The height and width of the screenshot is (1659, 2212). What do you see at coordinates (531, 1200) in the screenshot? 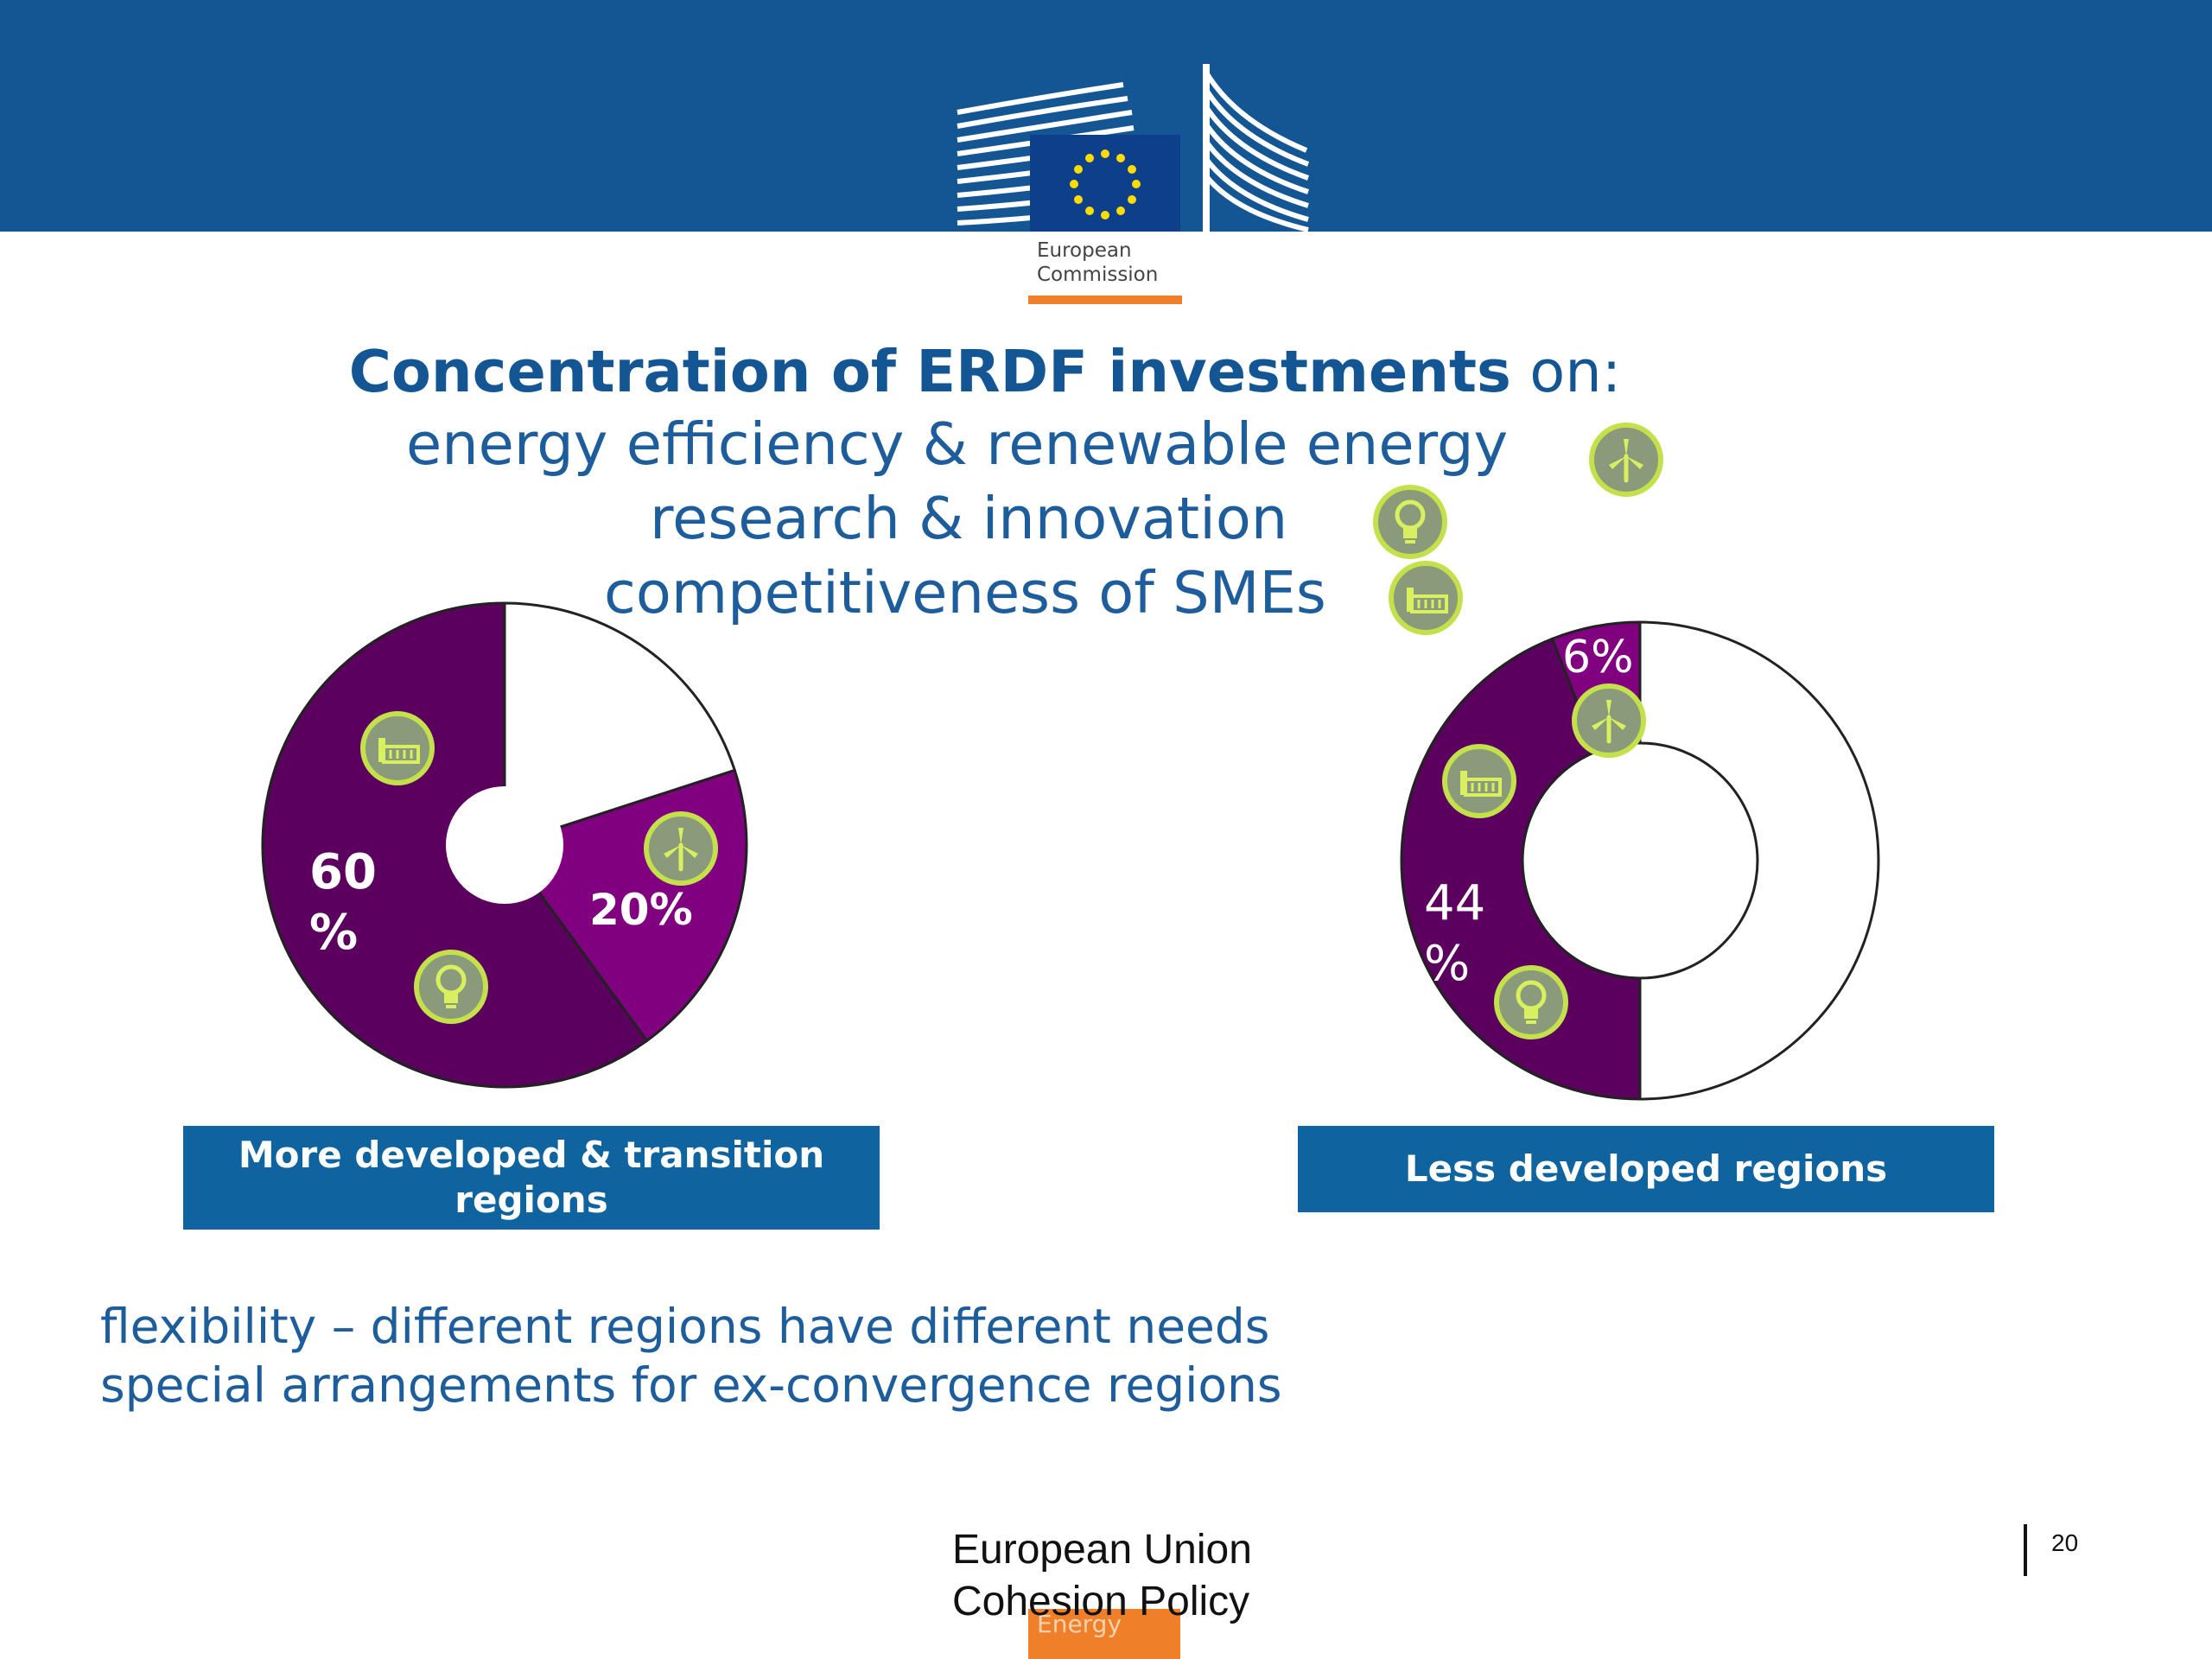
I see `more-developed-label-line2: regions` at bounding box center [531, 1200].